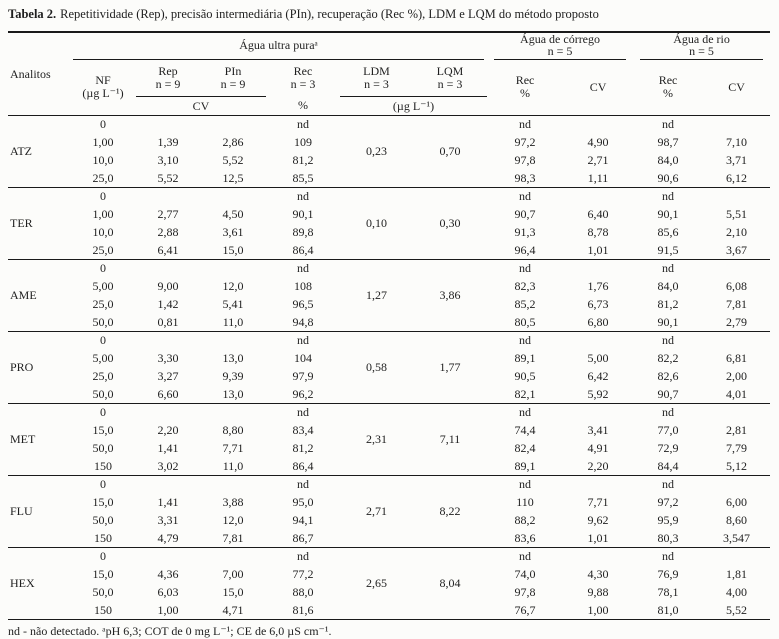  What do you see at coordinates (168, 304) in the screenshot?
I see `cell-rep: 1,42` at bounding box center [168, 304].